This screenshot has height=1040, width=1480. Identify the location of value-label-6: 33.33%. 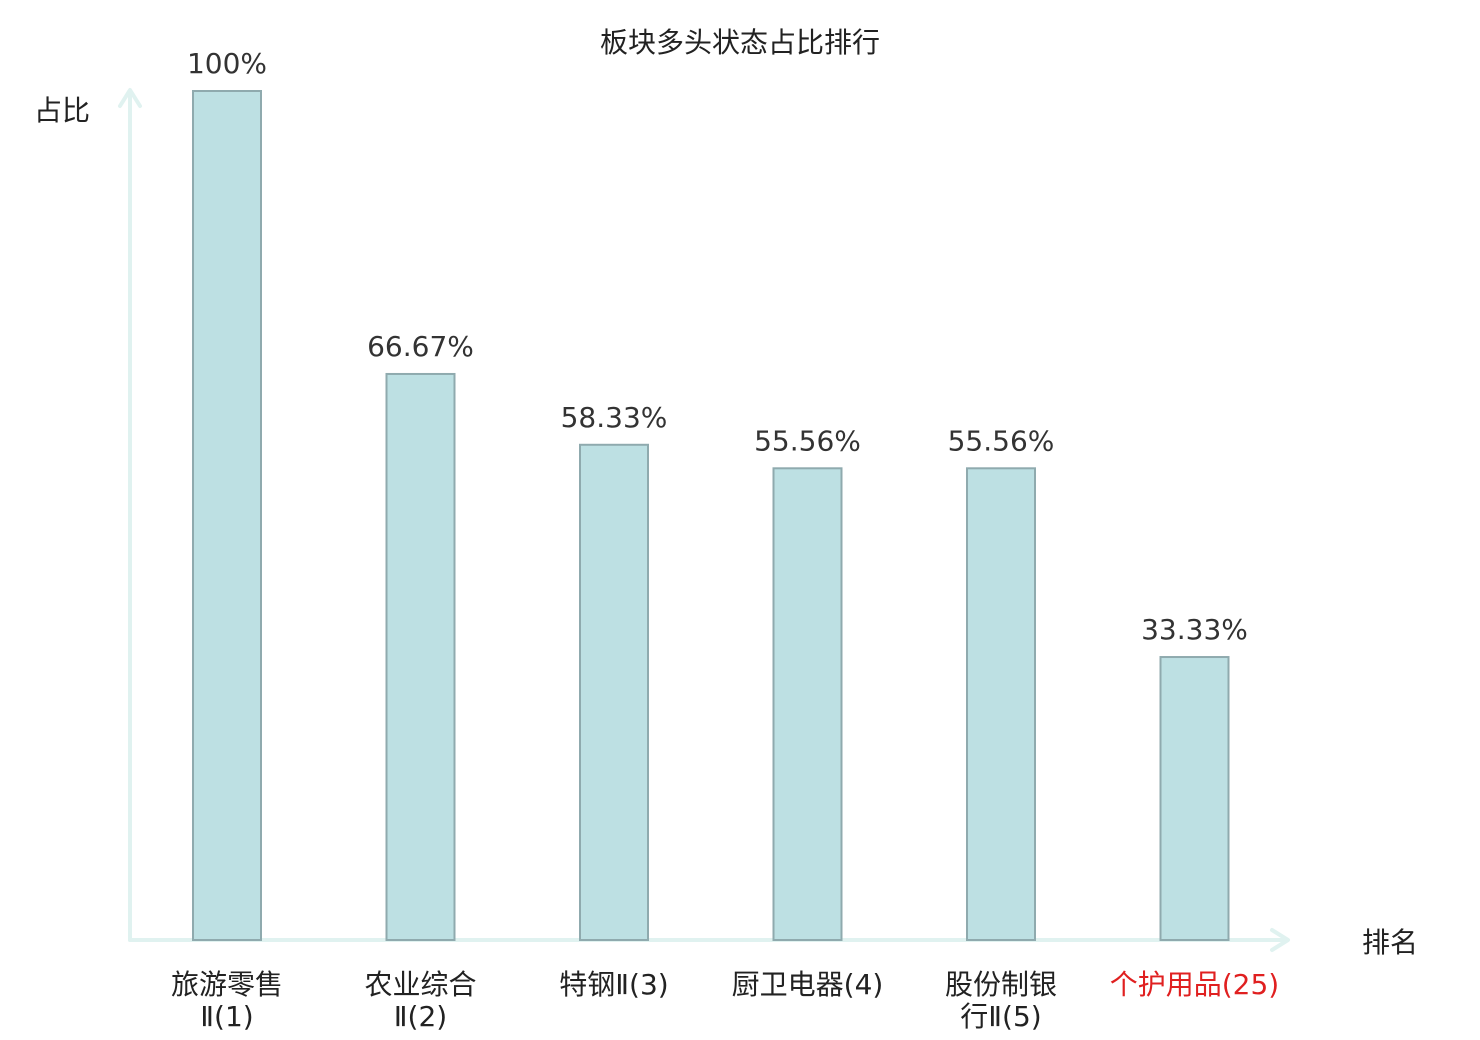
(1194, 629).